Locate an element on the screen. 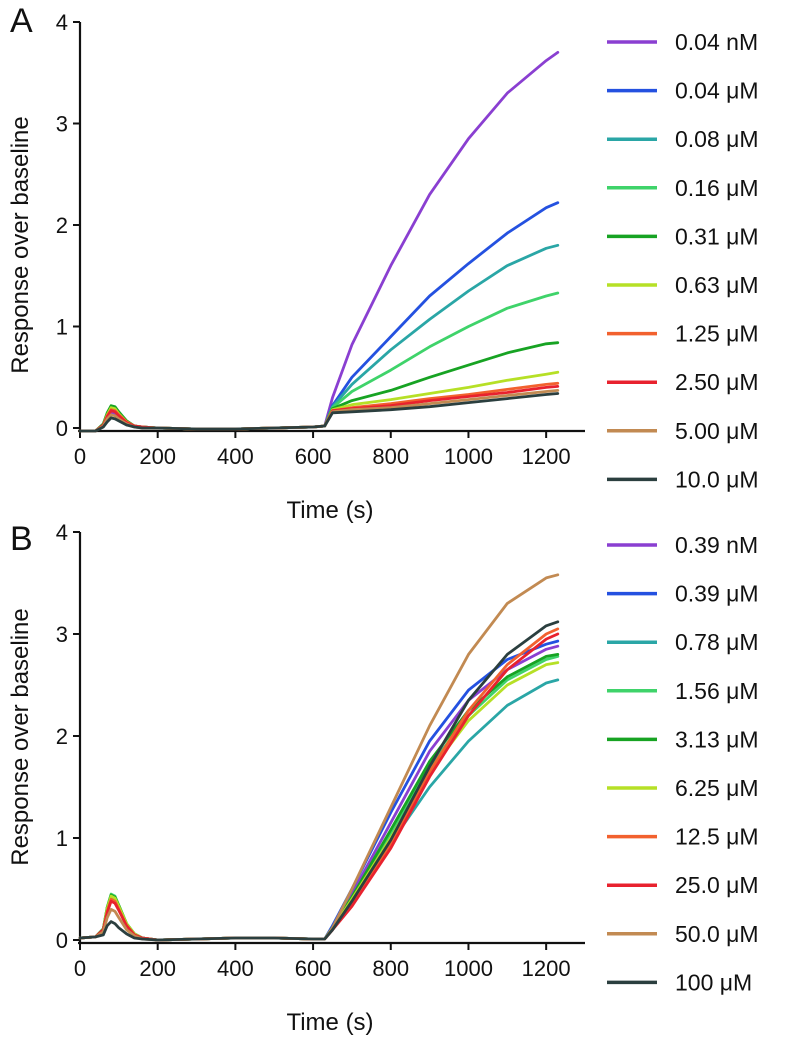  legend-label: 3.13 μM is located at coordinates (717, 739).